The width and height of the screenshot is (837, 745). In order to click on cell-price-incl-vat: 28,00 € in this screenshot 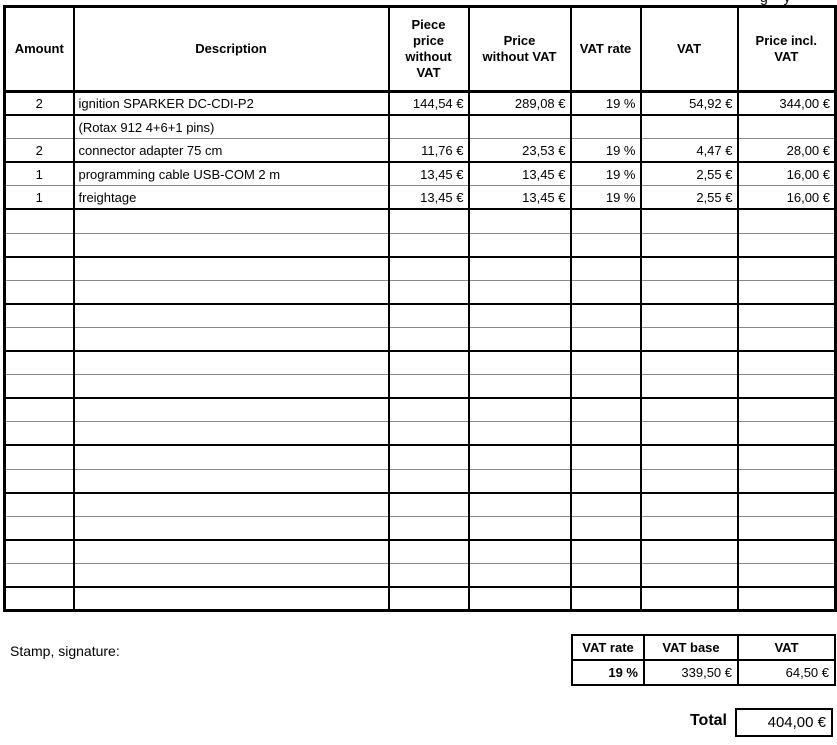, I will do `click(786, 151)`.